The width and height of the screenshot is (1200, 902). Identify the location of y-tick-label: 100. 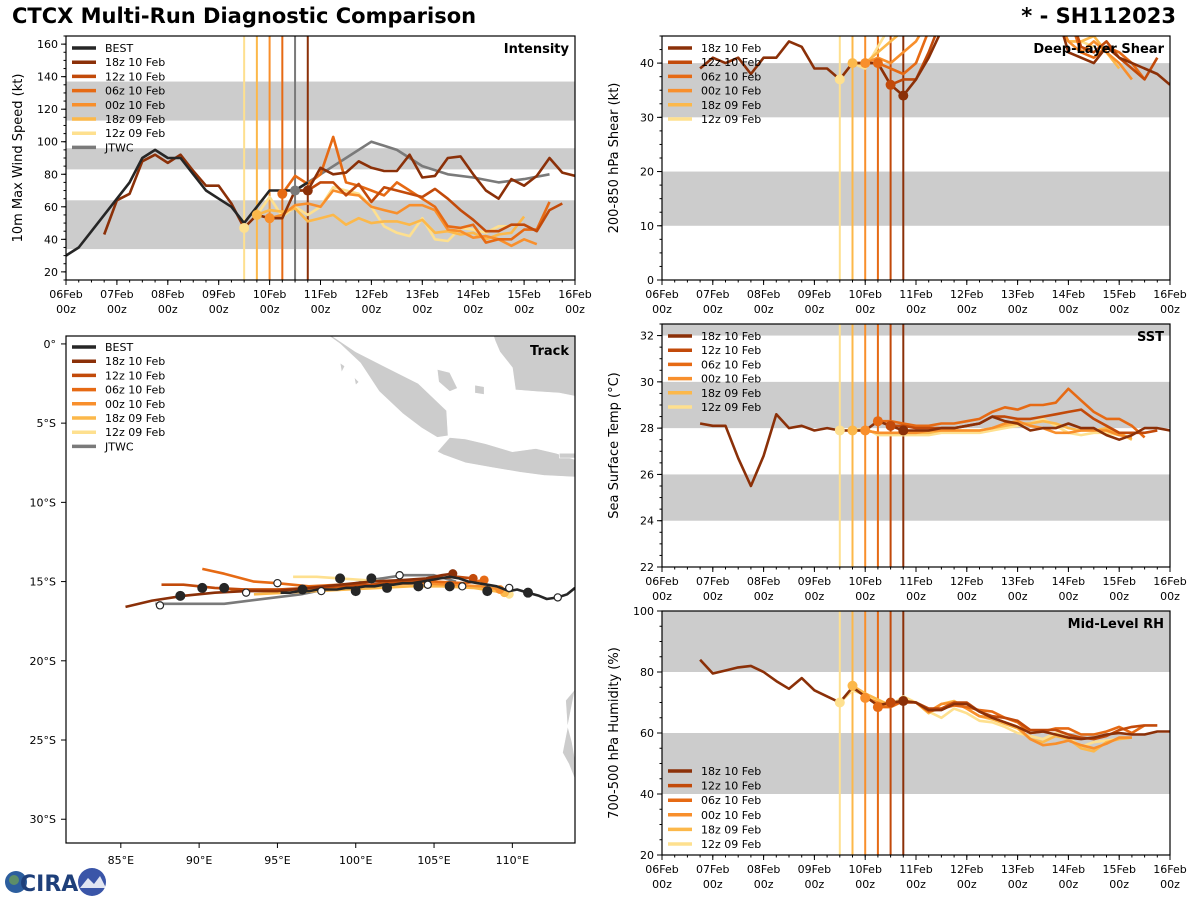
(643, 611).